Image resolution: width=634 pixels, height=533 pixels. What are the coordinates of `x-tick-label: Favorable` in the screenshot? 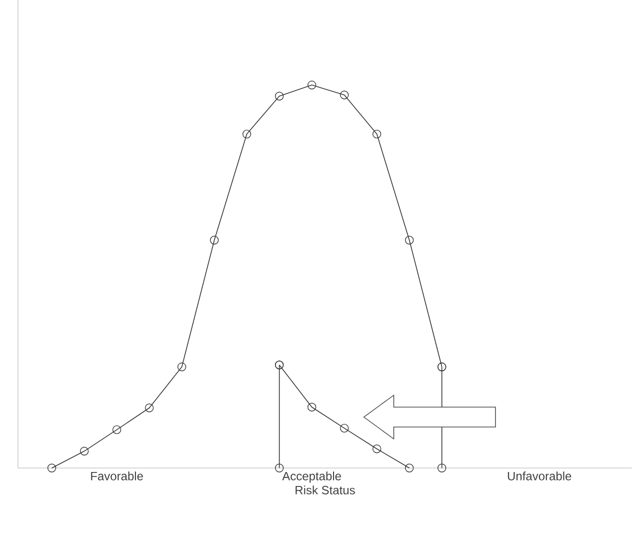 It's located at (117, 476).